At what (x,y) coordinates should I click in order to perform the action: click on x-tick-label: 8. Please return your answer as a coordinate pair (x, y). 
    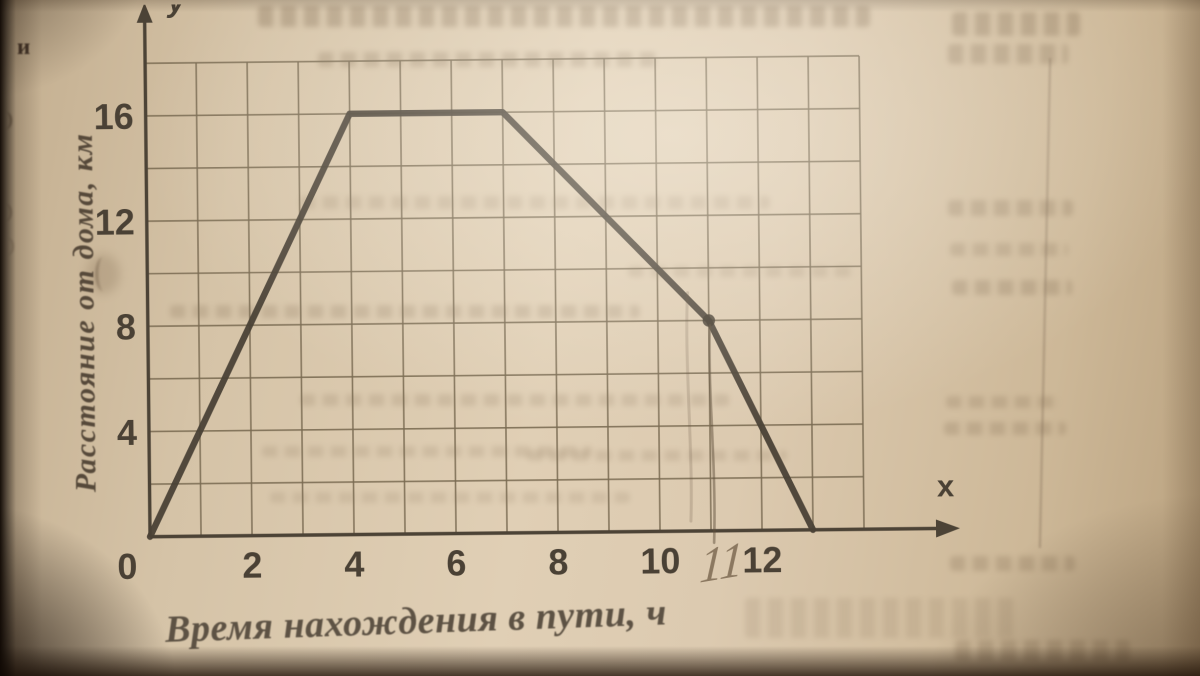
    Looking at the image, I should click on (558, 561).